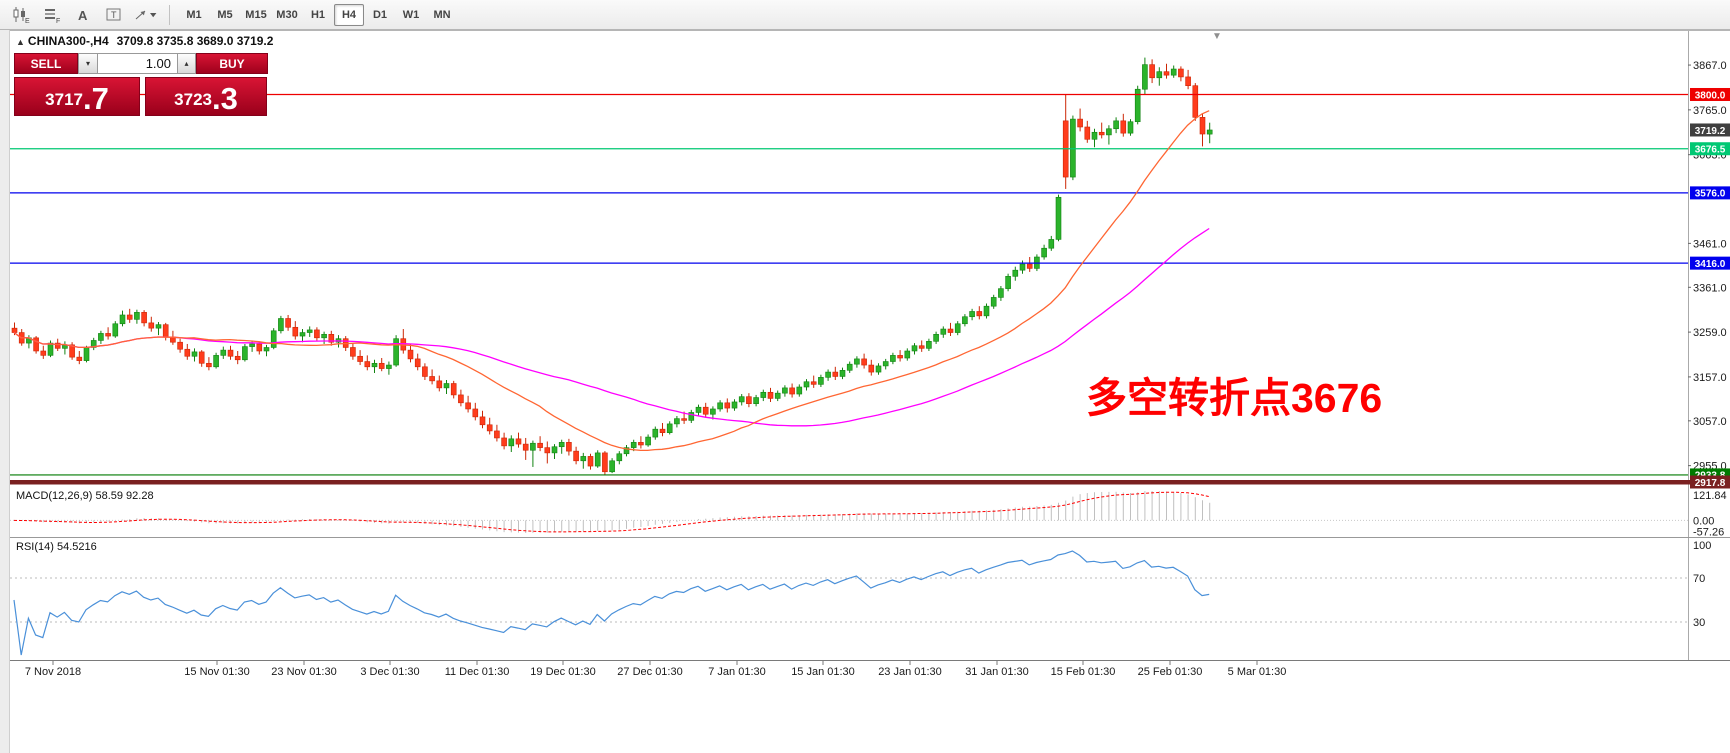 The height and width of the screenshot is (753, 1730). I want to click on timeframe-m1-button: M1, so click(194, 15).